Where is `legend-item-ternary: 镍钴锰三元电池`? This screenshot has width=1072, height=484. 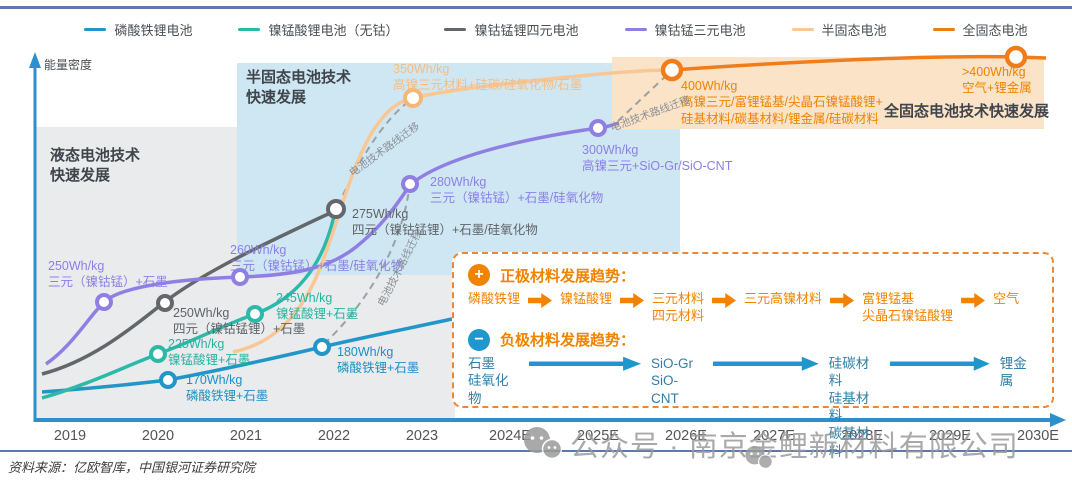 legend-item-ternary: 镍钴锰三元电池 is located at coordinates (685, 29).